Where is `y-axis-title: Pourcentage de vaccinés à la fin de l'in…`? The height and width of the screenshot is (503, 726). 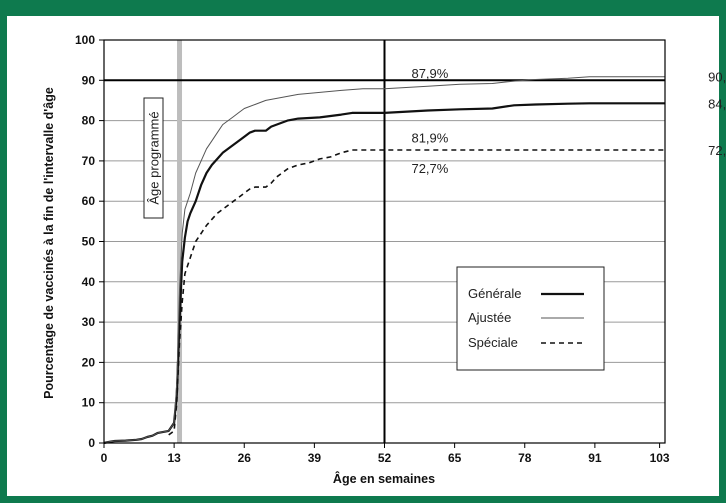 y-axis-title: Pourcentage de vaccinés à la fin de l'in… is located at coordinates (49, 243).